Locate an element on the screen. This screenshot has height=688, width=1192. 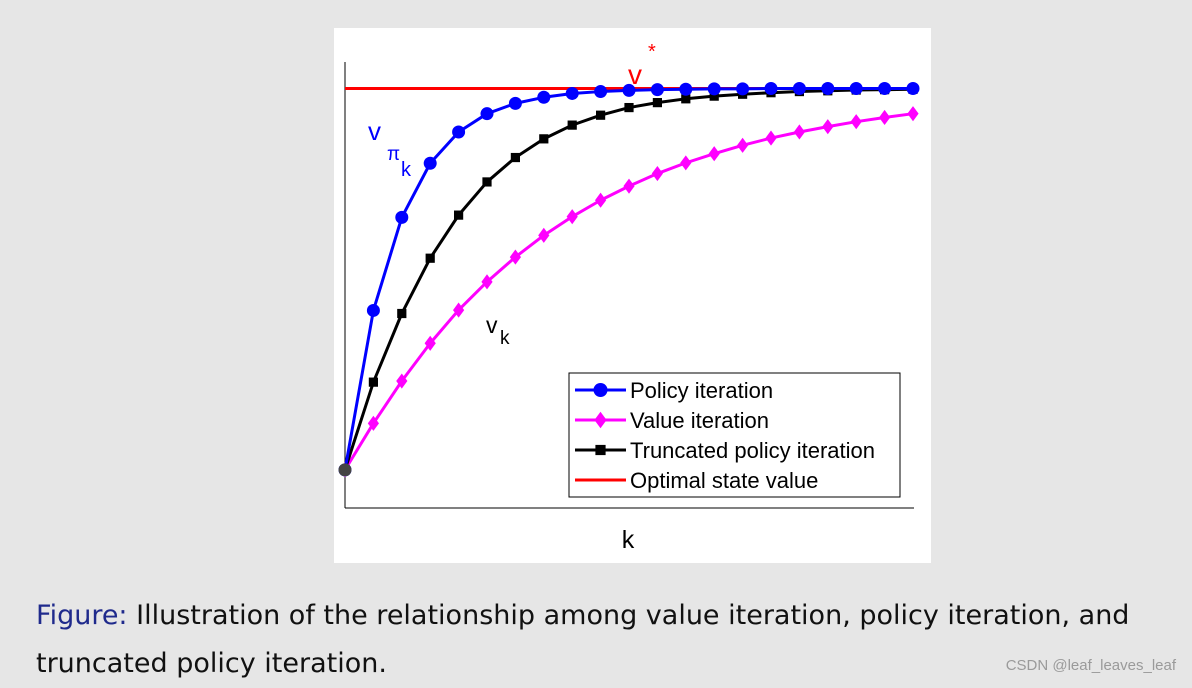
caption-lead: Figure: is located at coordinates (82, 615).